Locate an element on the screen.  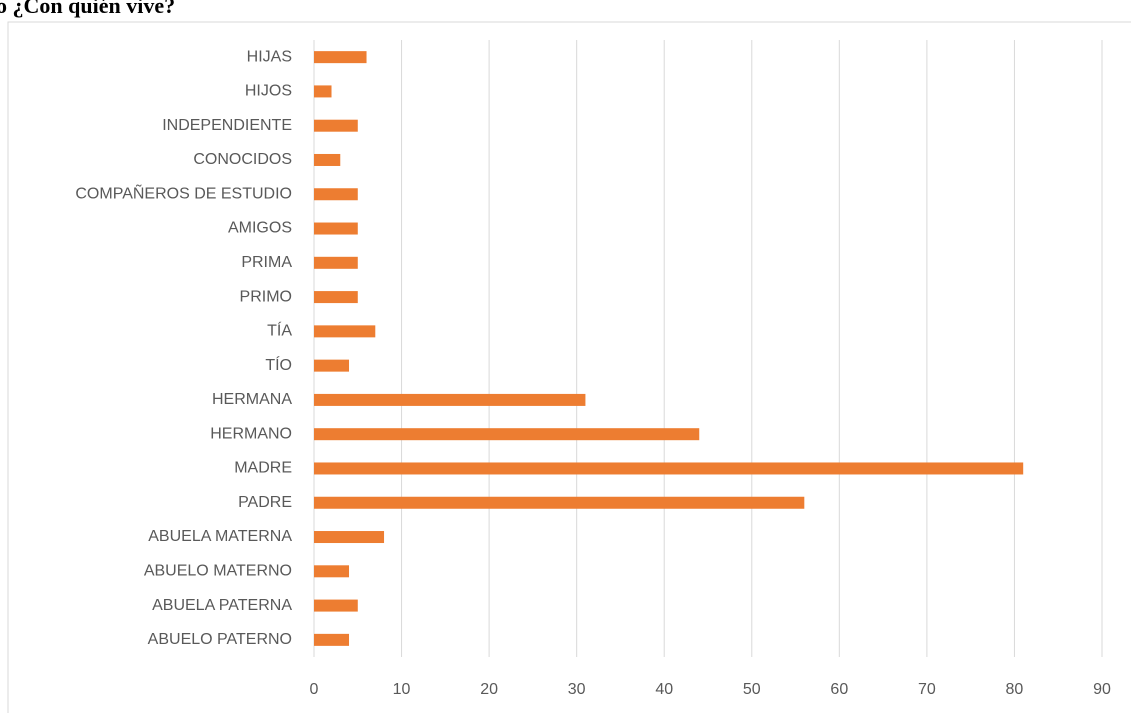
y-tick-label: HIJAS is located at coordinates (269, 56).